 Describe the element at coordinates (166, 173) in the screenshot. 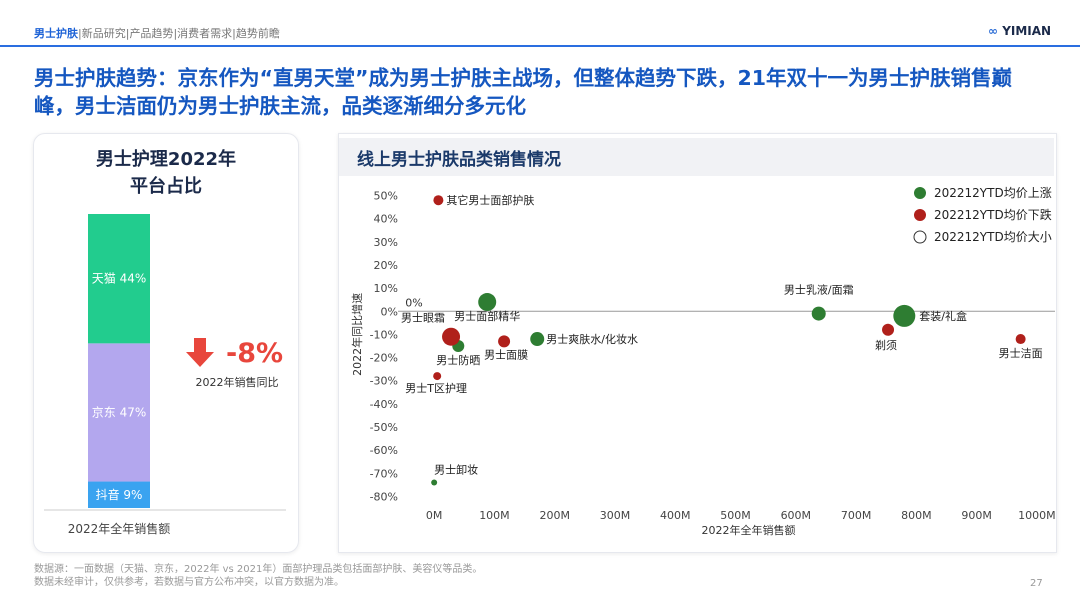

I see `bar-title: 男士护理2022年平台占比` at that location.